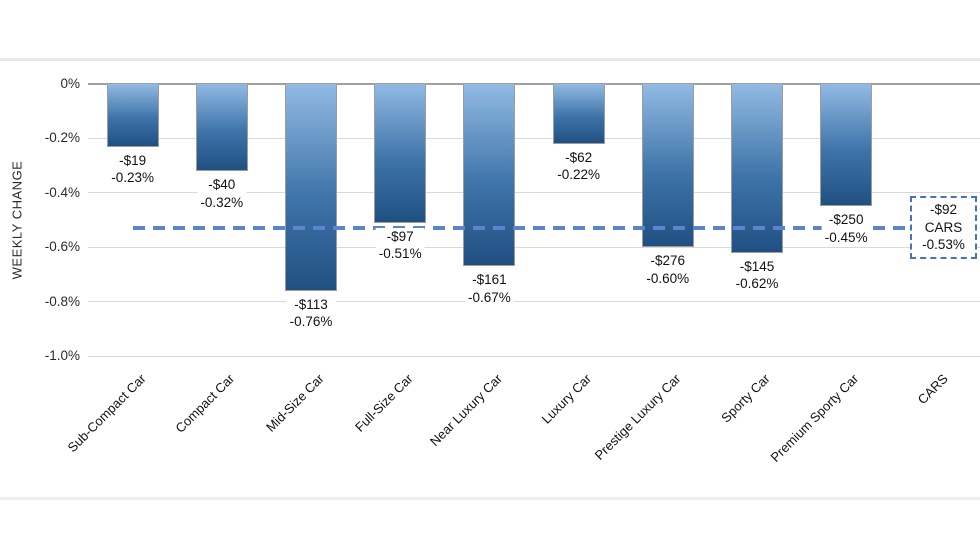  I want to click on x-category-label: Near Luxury Car, so click(466, 410).